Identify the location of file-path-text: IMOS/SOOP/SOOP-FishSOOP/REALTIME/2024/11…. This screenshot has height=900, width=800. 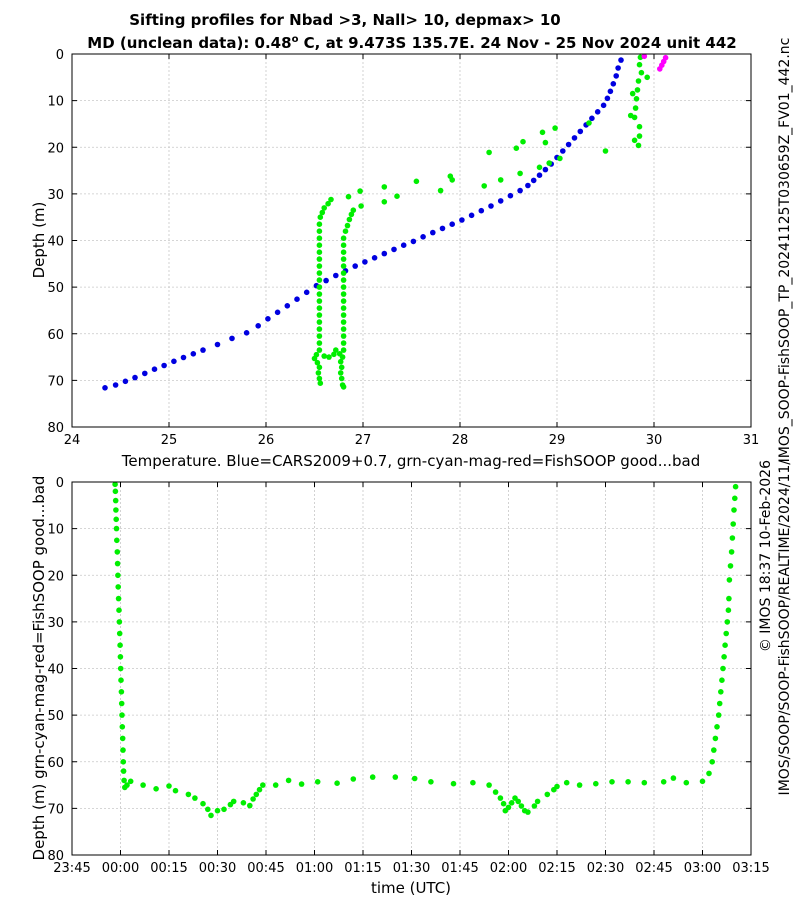
(785, 628).